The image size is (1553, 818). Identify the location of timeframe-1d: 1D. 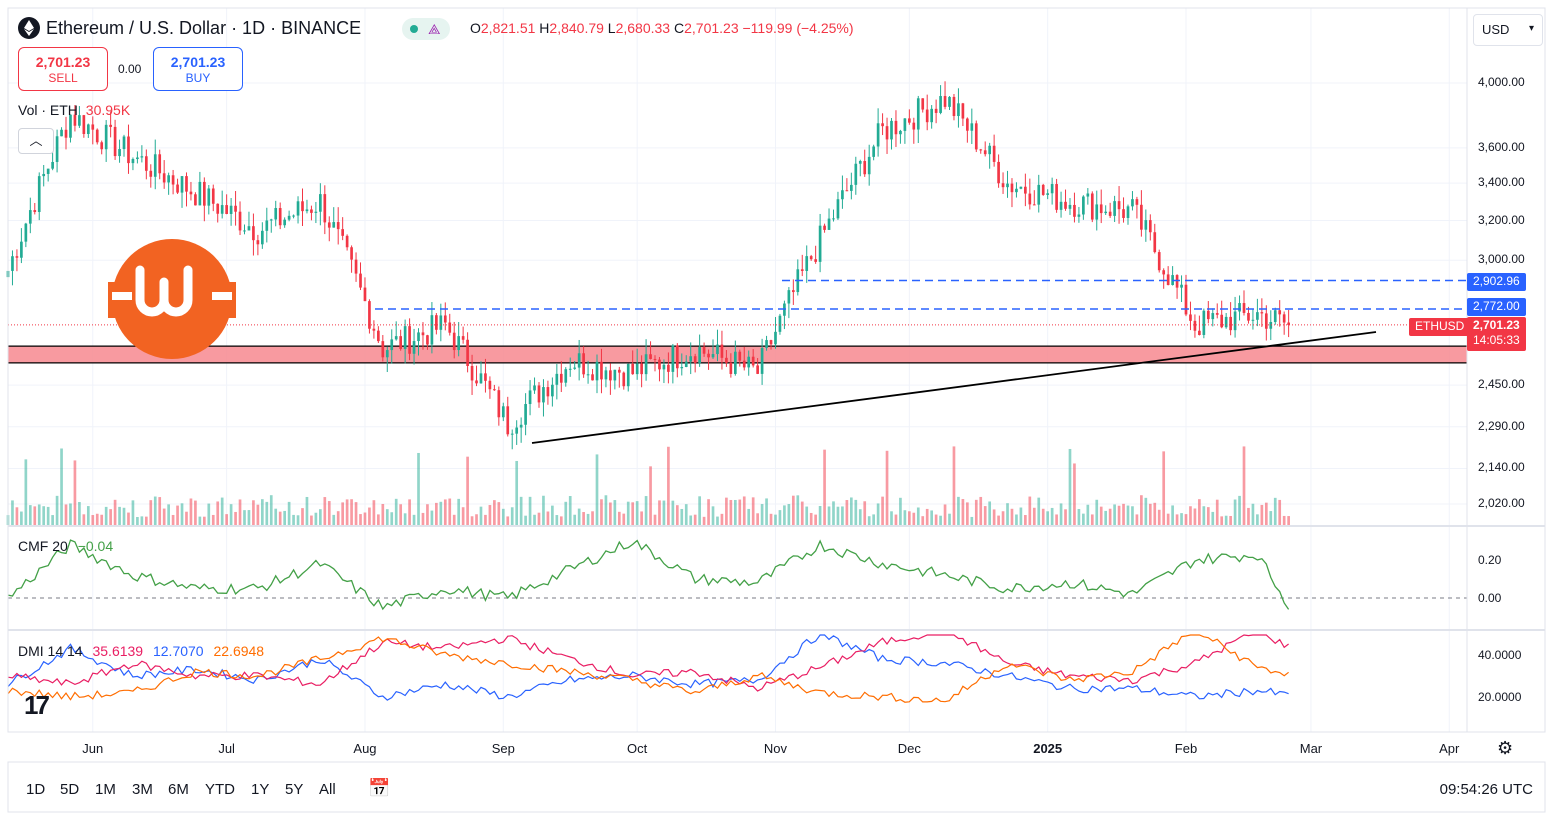
(36, 789).